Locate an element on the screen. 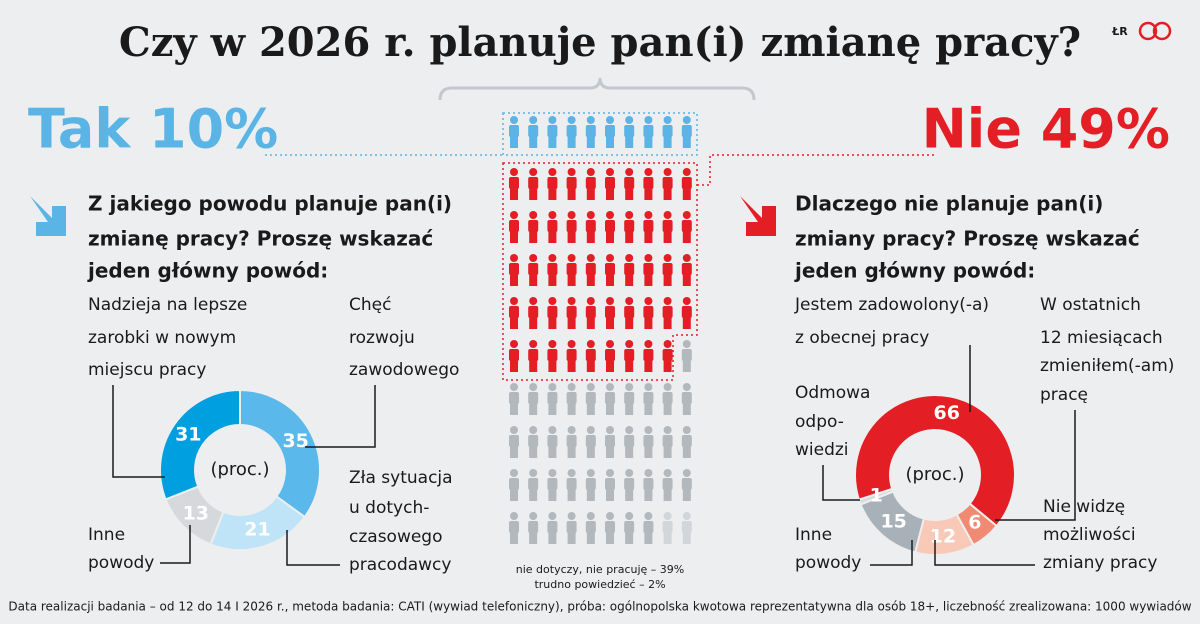 This screenshot has height=624, width=1200. category-label: pracę is located at coordinates (1064, 395).